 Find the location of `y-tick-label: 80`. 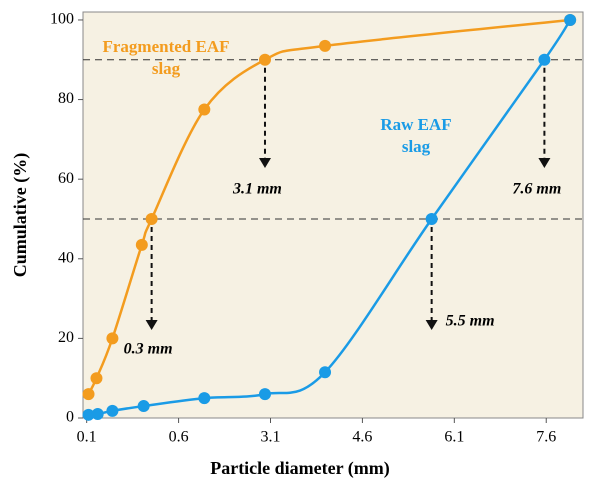

y-tick-label: 80 is located at coordinates (66, 98).